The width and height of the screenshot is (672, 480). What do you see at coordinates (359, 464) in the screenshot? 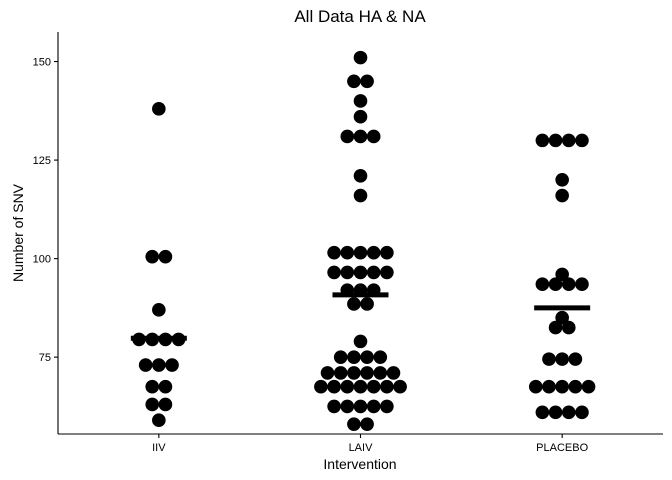
I see `x-axis-title: Intervention` at bounding box center [359, 464].